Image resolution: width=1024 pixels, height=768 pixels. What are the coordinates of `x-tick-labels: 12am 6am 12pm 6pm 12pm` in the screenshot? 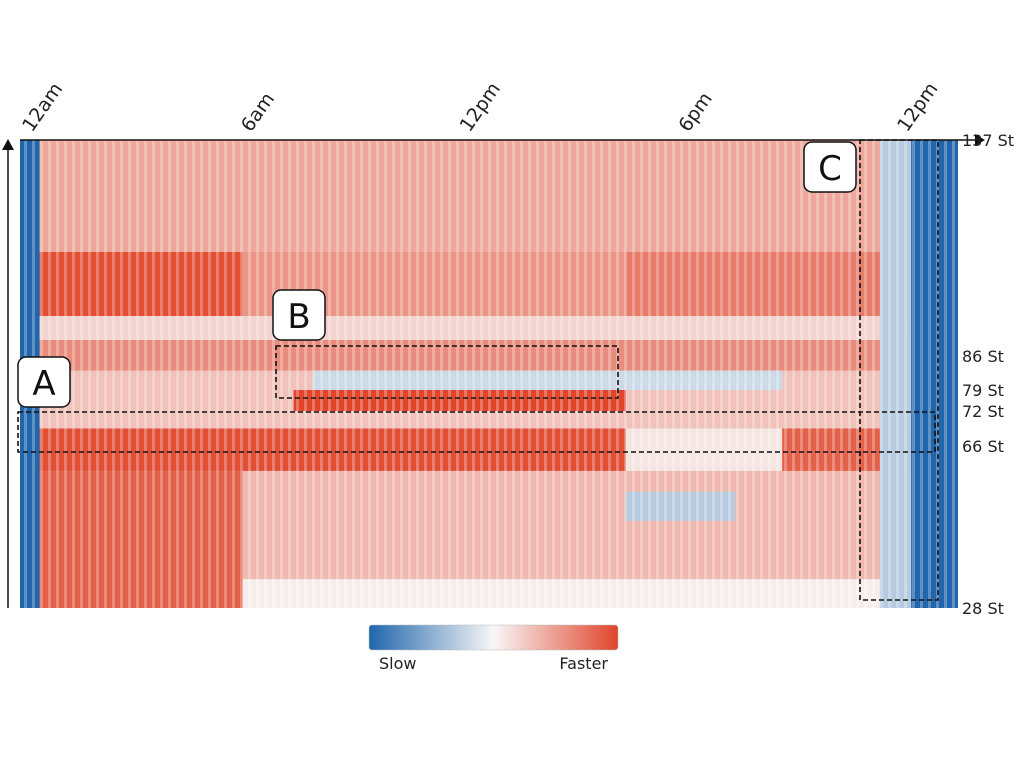 It's located at (480, 106).